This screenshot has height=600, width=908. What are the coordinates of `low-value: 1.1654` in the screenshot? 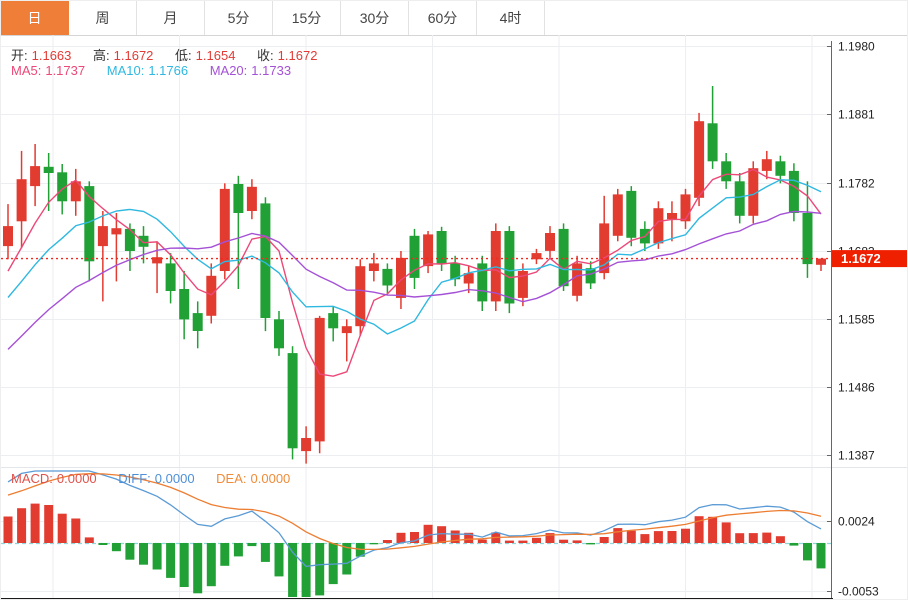 It's located at (215, 55).